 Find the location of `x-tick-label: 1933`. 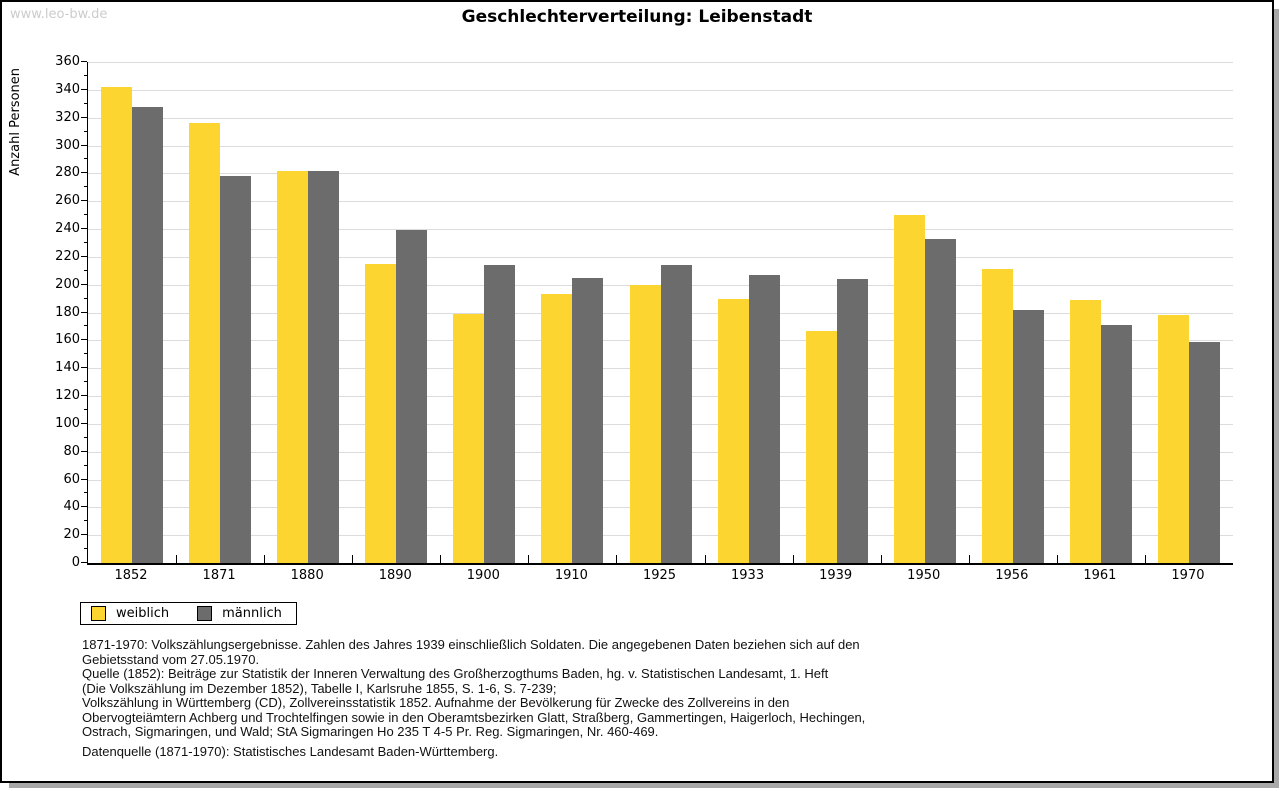

x-tick-label: 1933 is located at coordinates (748, 575).